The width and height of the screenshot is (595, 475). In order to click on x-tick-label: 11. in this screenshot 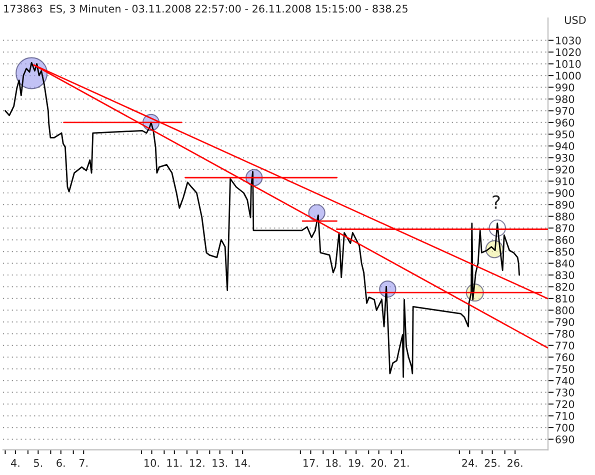, I will do `click(174, 463)`.